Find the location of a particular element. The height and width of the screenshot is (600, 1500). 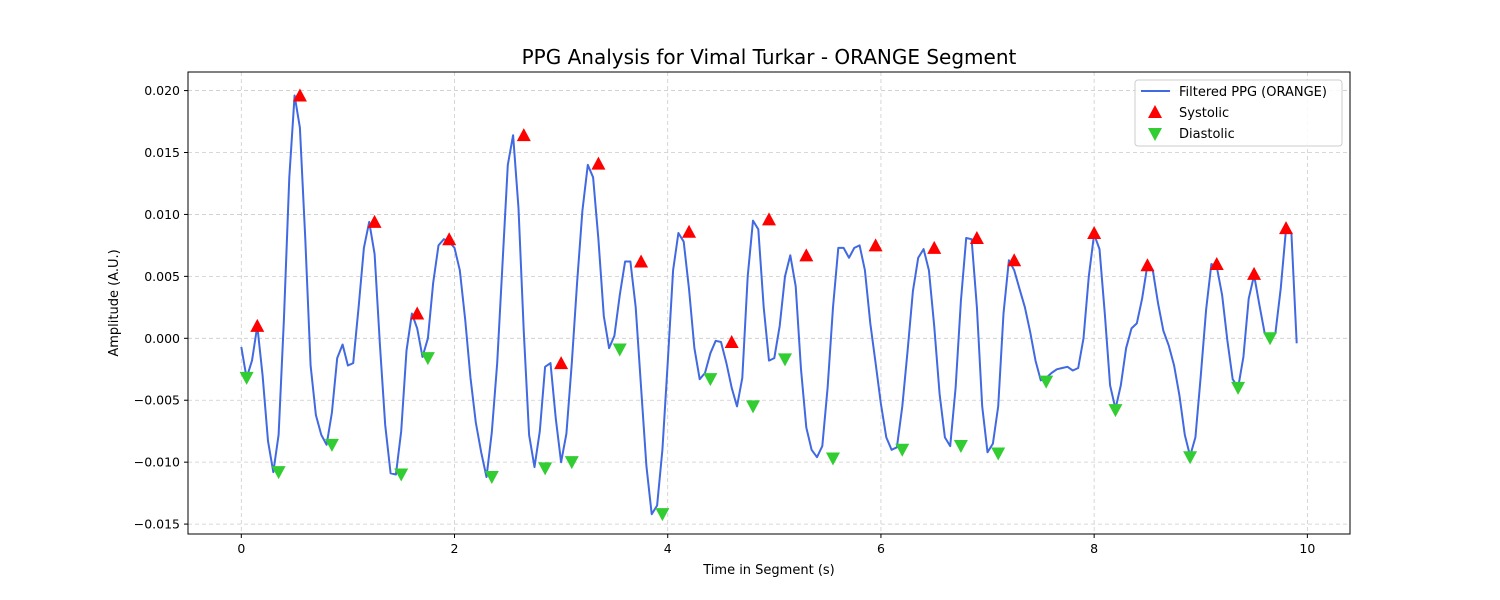

legend-label-systolic: Systolic is located at coordinates (1204, 113).